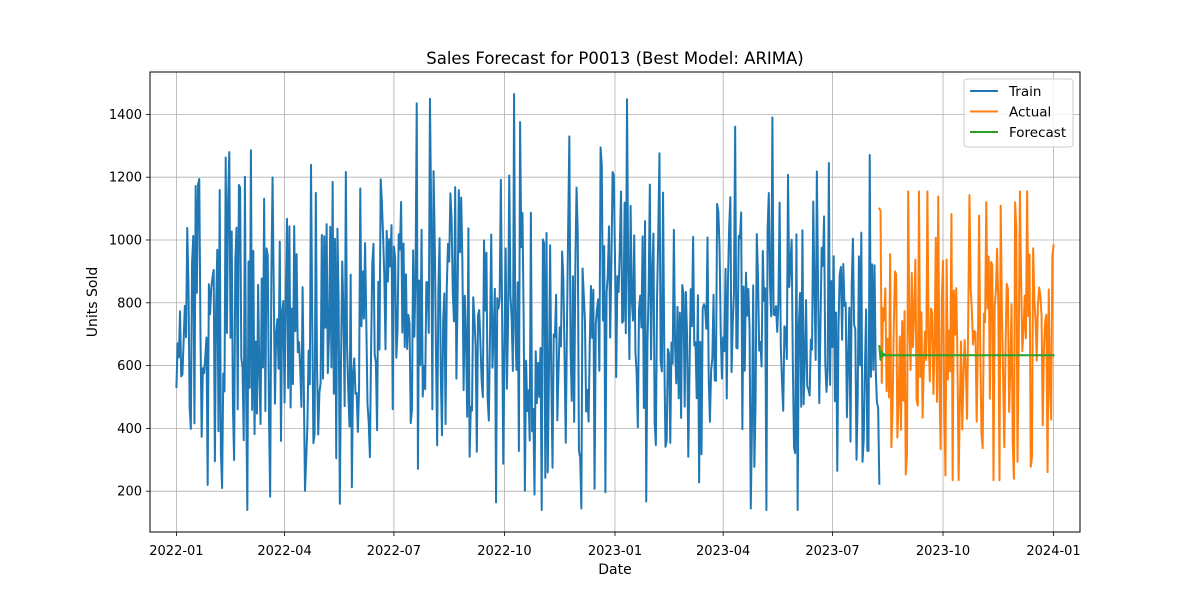 The width and height of the screenshot is (1200, 600). I want to click on x-tick-label: 2022-01, so click(176, 551).